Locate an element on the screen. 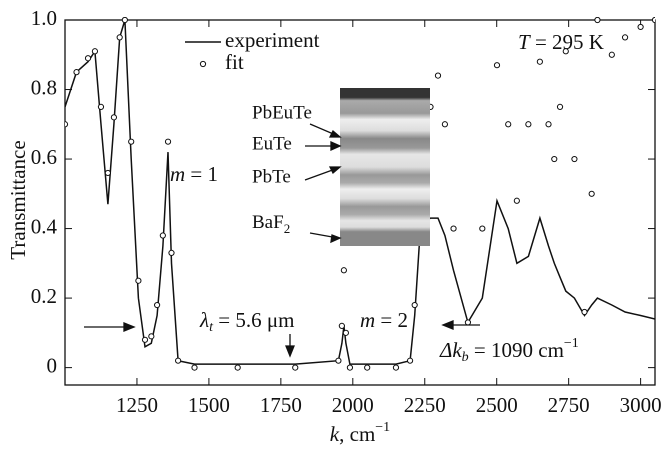 The height and width of the screenshot is (450, 666). y-axis-label: Transmittance is located at coordinates (18, 199).